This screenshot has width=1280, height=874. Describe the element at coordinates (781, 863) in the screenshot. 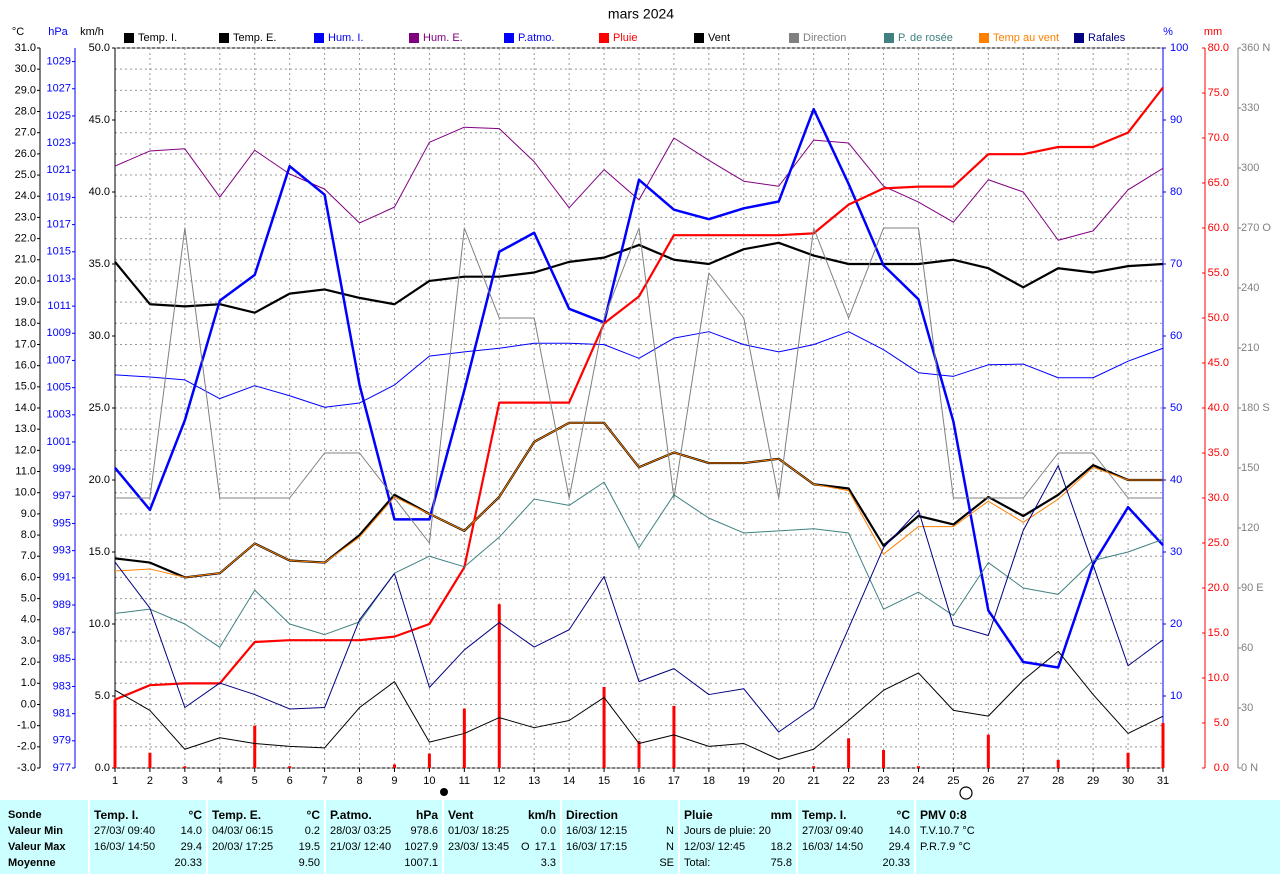

I see `stats-cell: 75.8` at that location.